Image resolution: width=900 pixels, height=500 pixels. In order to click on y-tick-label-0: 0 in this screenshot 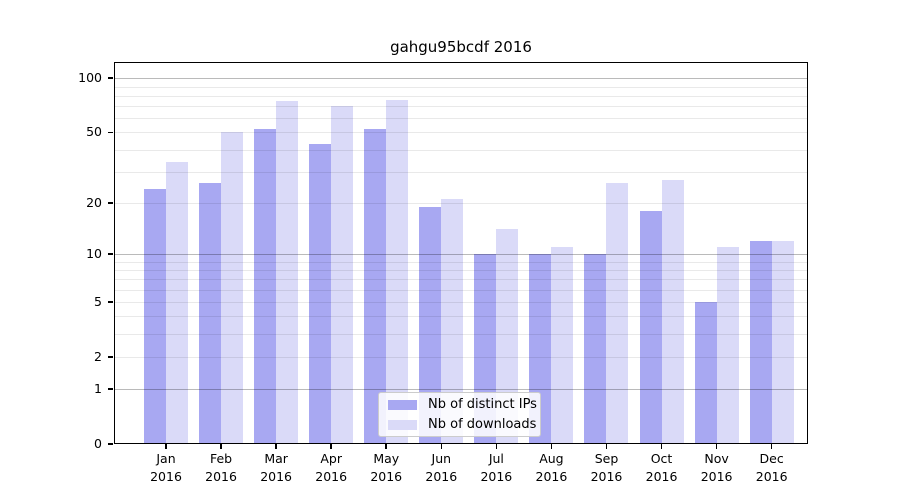, I will do `click(98, 443)`.